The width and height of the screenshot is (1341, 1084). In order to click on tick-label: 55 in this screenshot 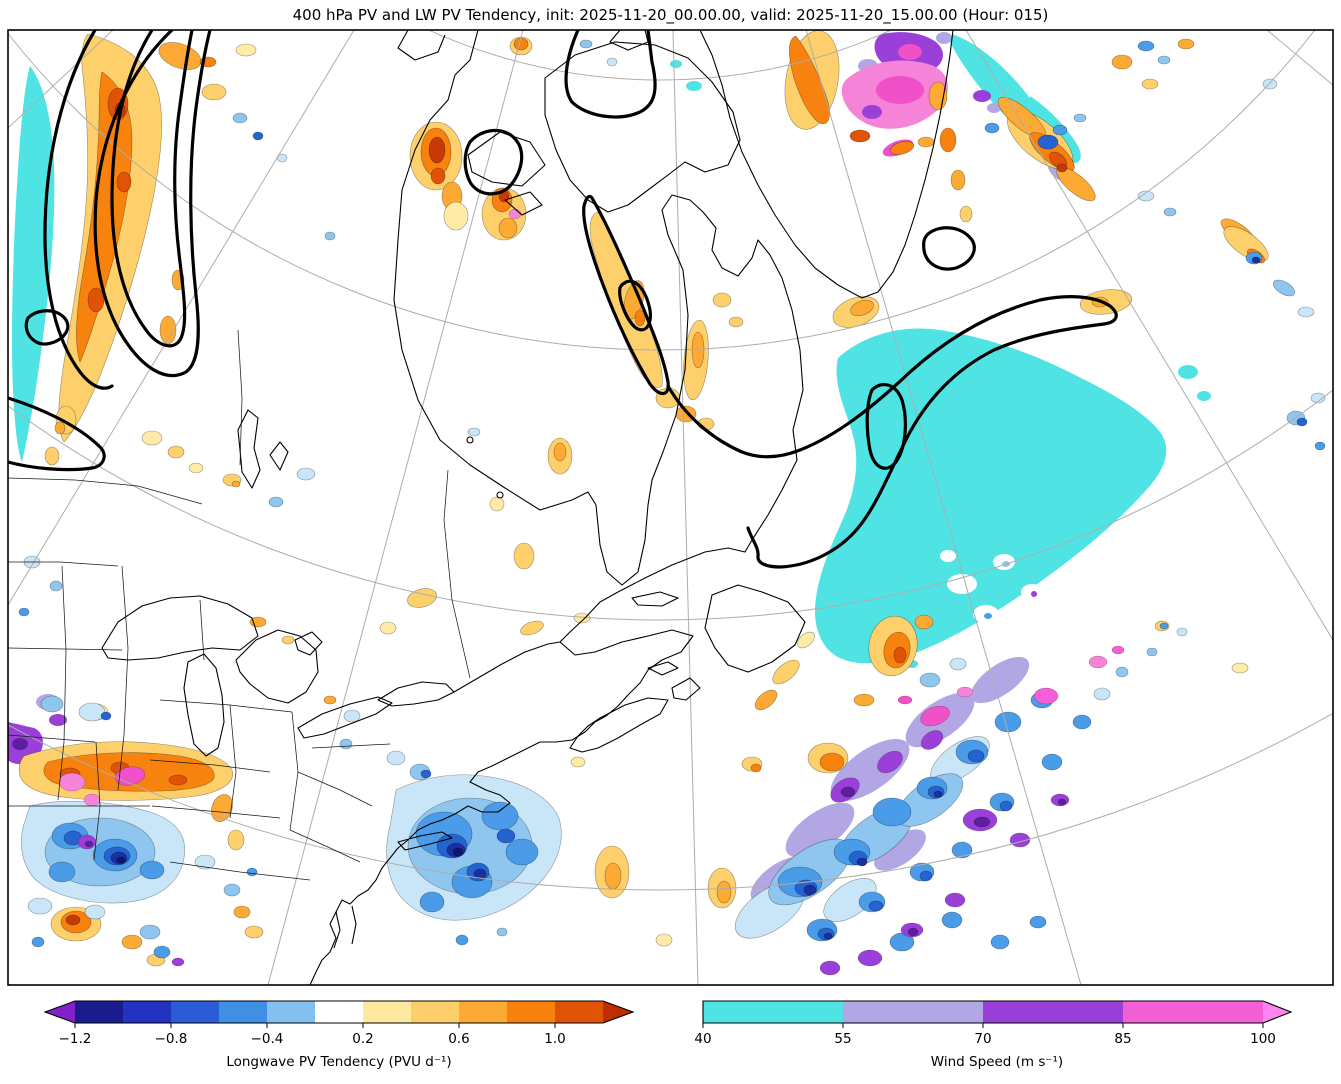, I will do `click(842, 1039)`.